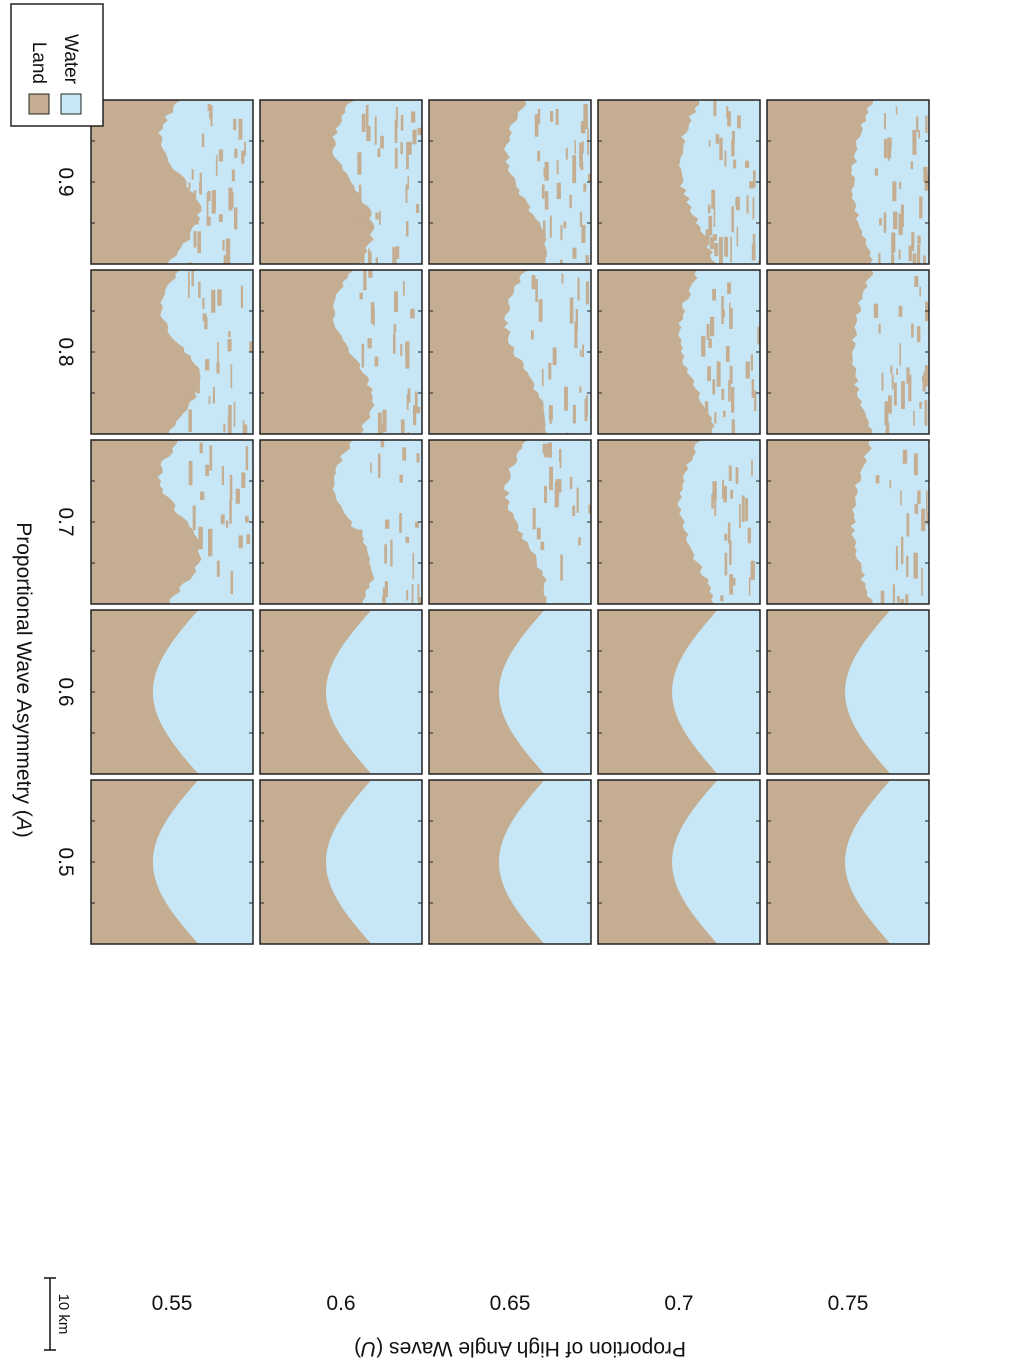 This screenshot has width=1027, height=1360. What do you see at coordinates (510, 1303) in the screenshot?
I see `y-tick-label: 0.65` at bounding box center [510, 1303].